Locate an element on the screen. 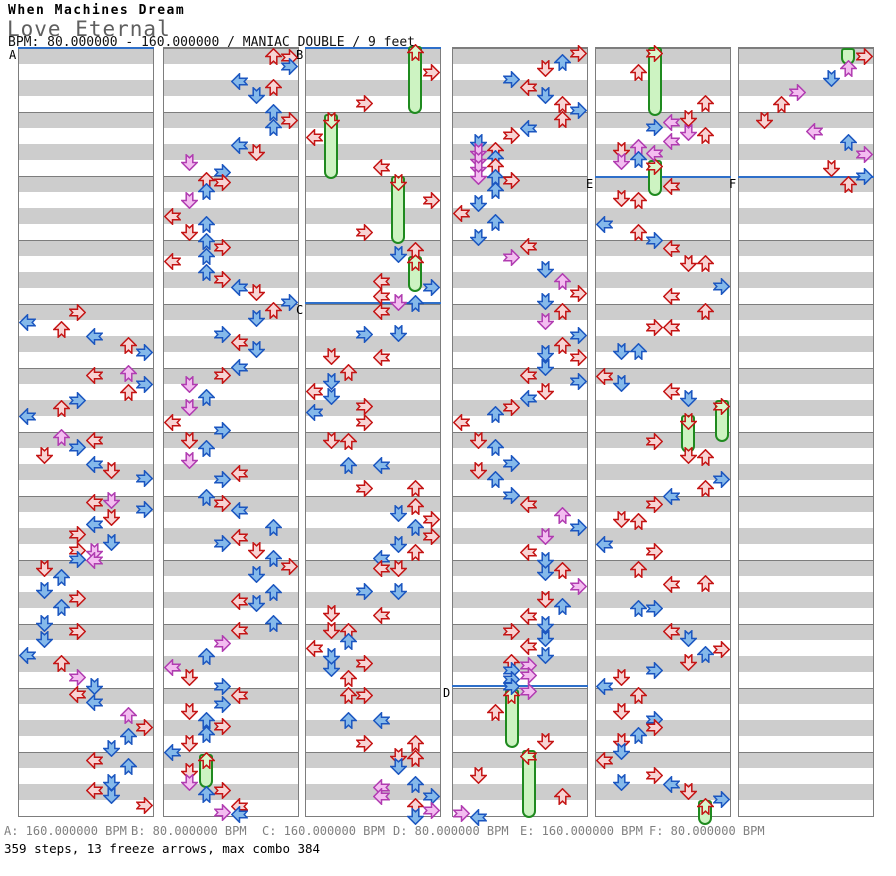  section-label-e: E is located at coordinates (590, 184).